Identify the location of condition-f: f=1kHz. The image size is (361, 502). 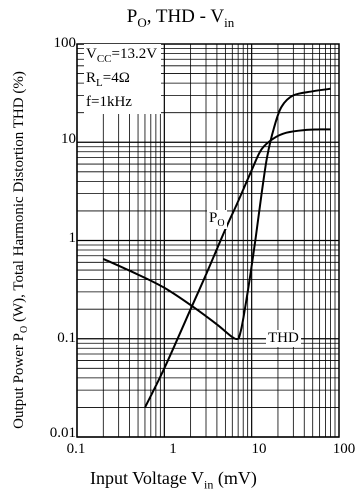
(109, 102).